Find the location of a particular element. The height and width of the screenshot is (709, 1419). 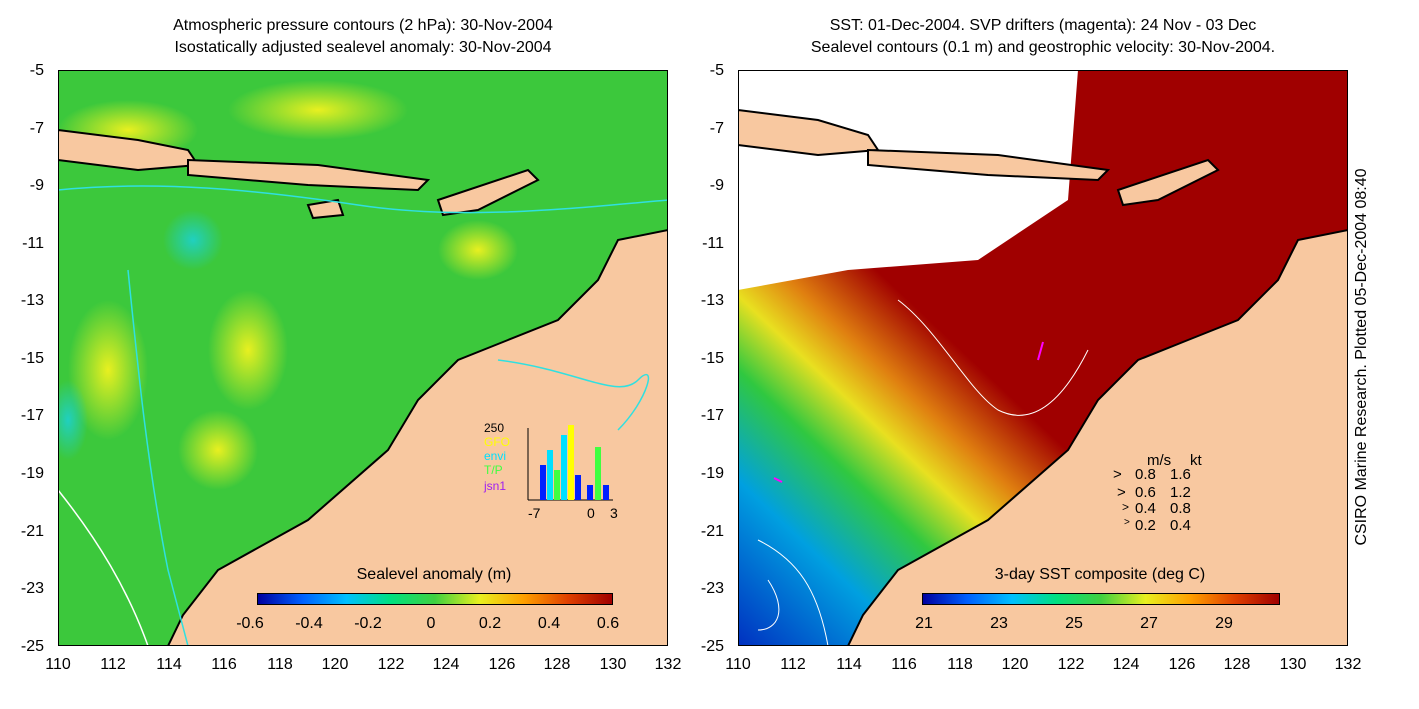

x-tick-right: 110 is located at coordinates (738, 664).